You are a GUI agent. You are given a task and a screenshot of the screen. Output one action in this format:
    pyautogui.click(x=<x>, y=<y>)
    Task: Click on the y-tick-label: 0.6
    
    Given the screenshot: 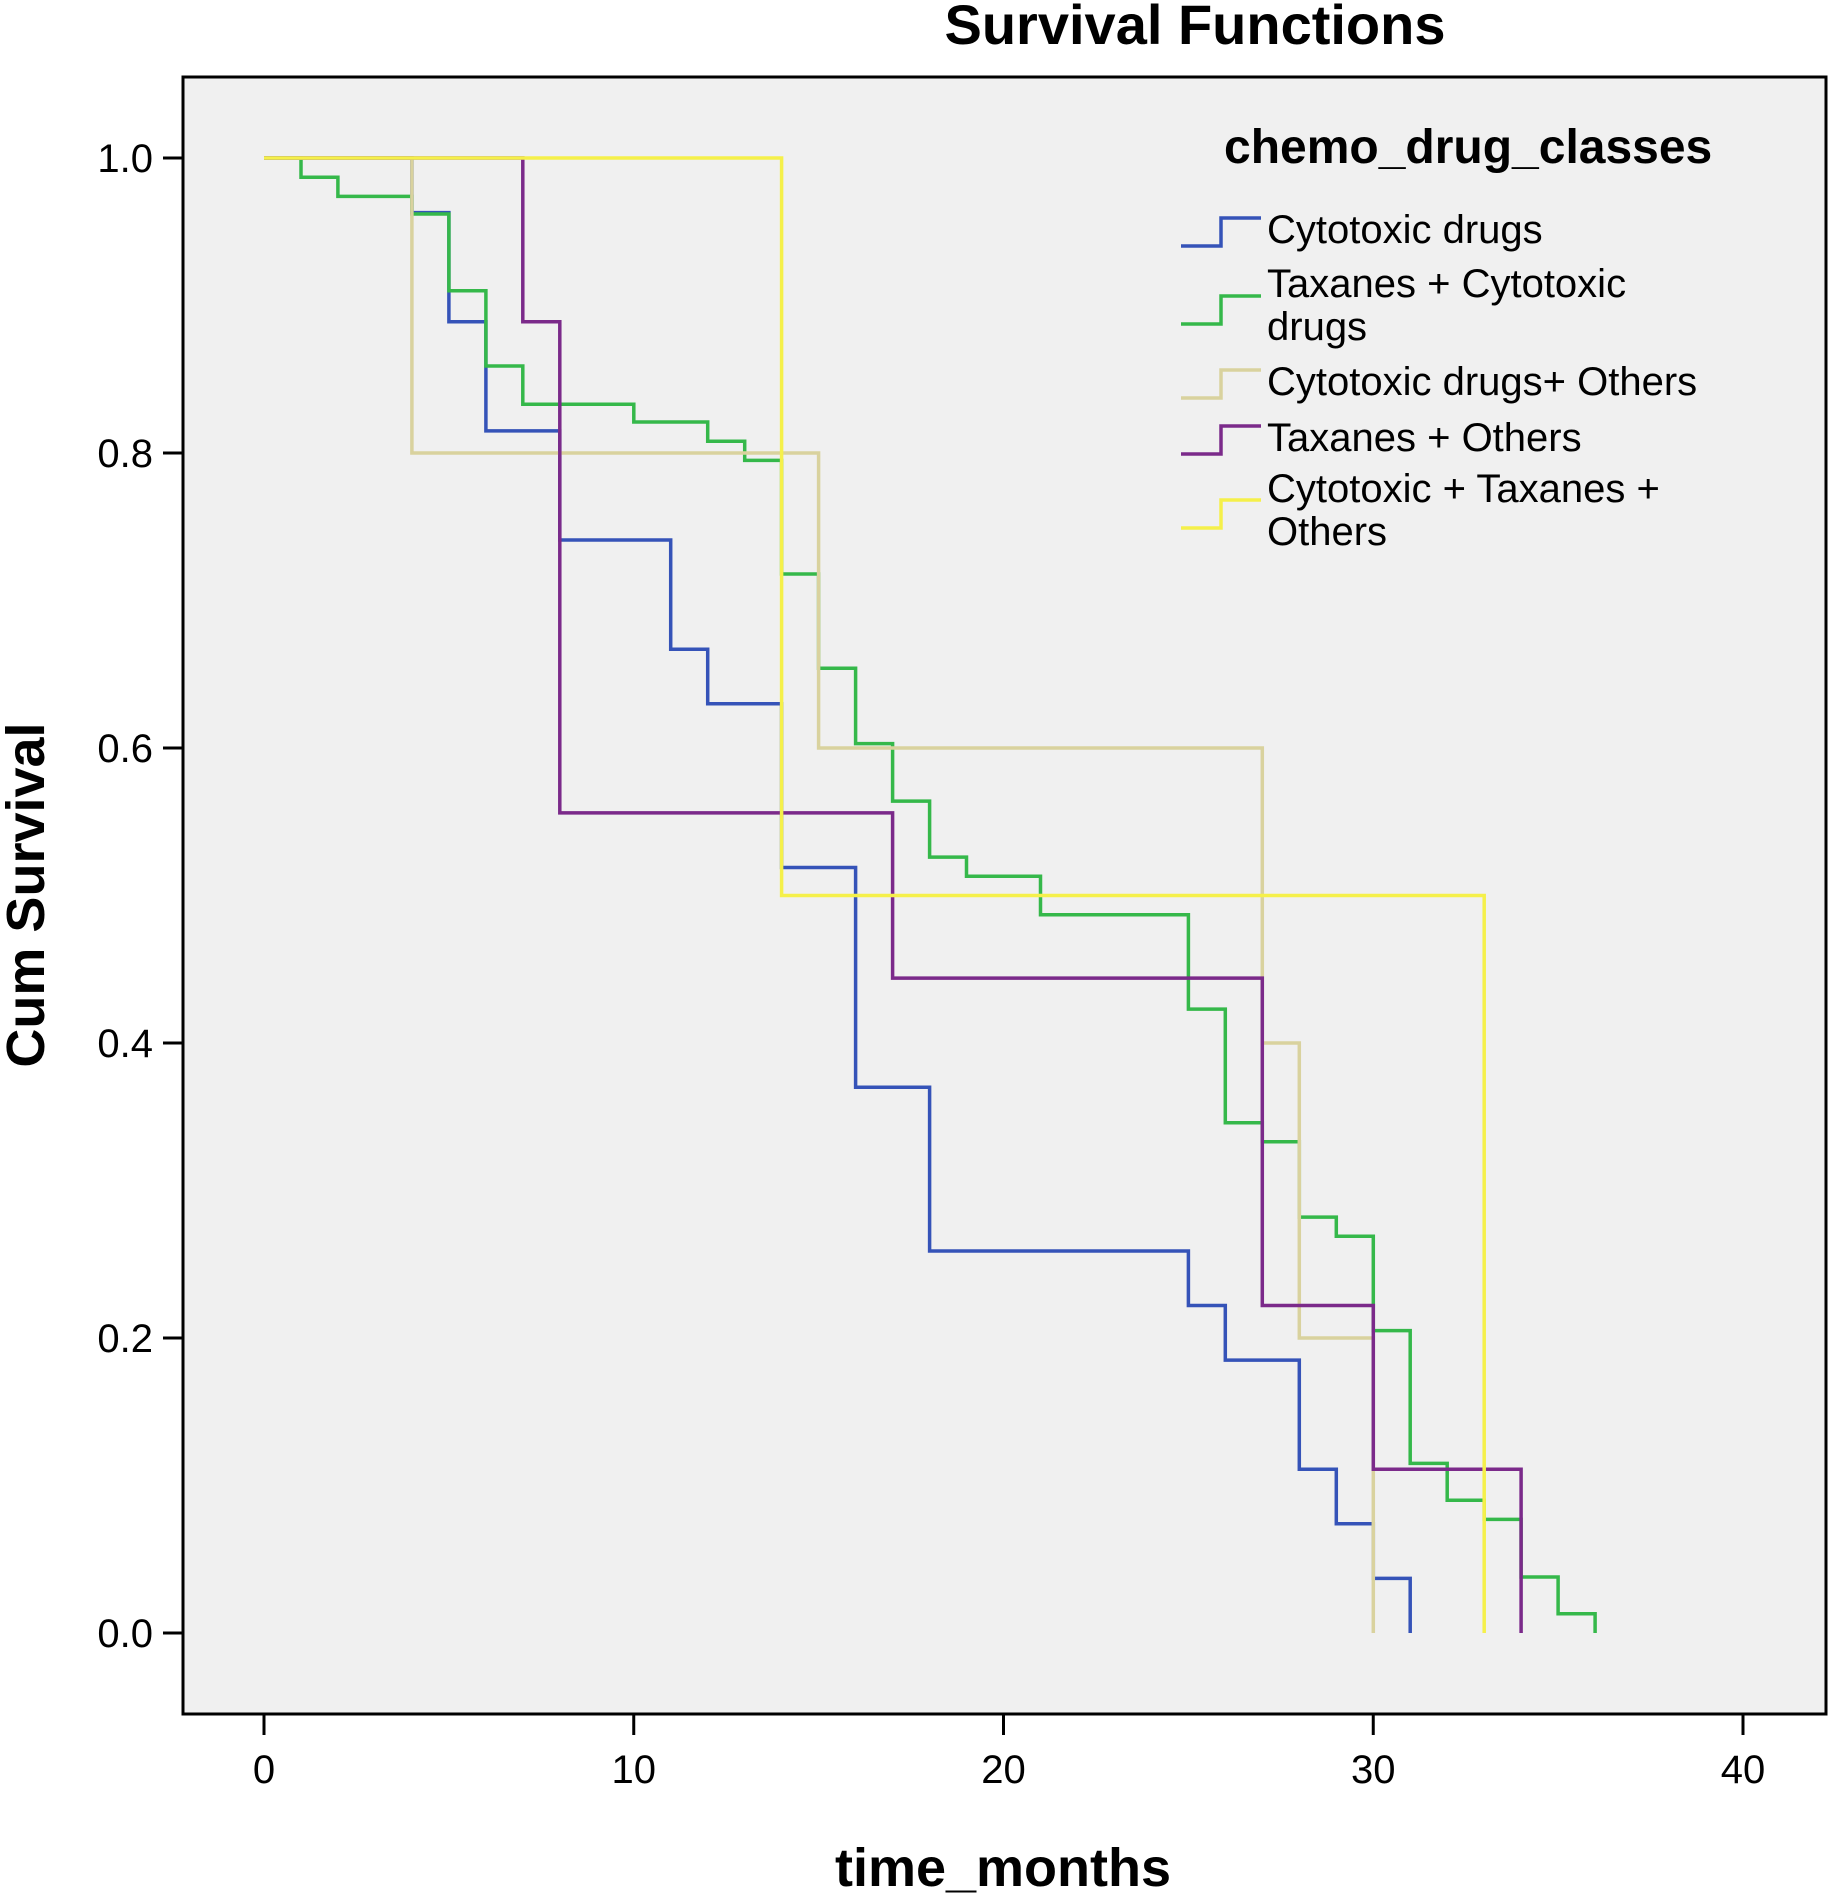 What is the action you would take?
    pyautogui.click(x=125, y=749)
    